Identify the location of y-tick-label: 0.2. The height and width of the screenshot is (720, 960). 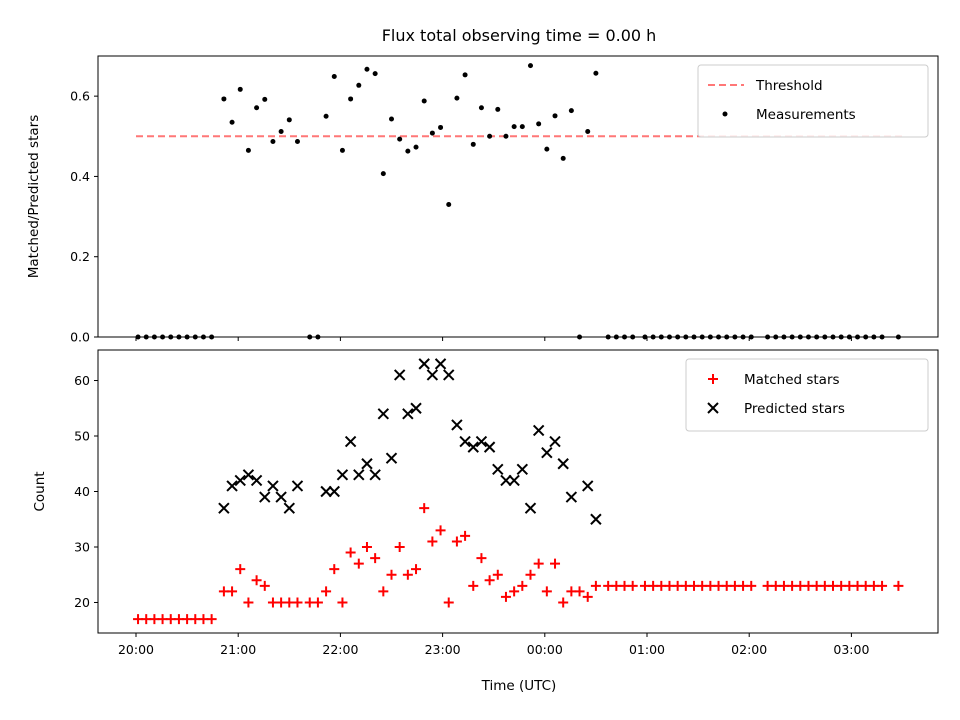
(80, 256).